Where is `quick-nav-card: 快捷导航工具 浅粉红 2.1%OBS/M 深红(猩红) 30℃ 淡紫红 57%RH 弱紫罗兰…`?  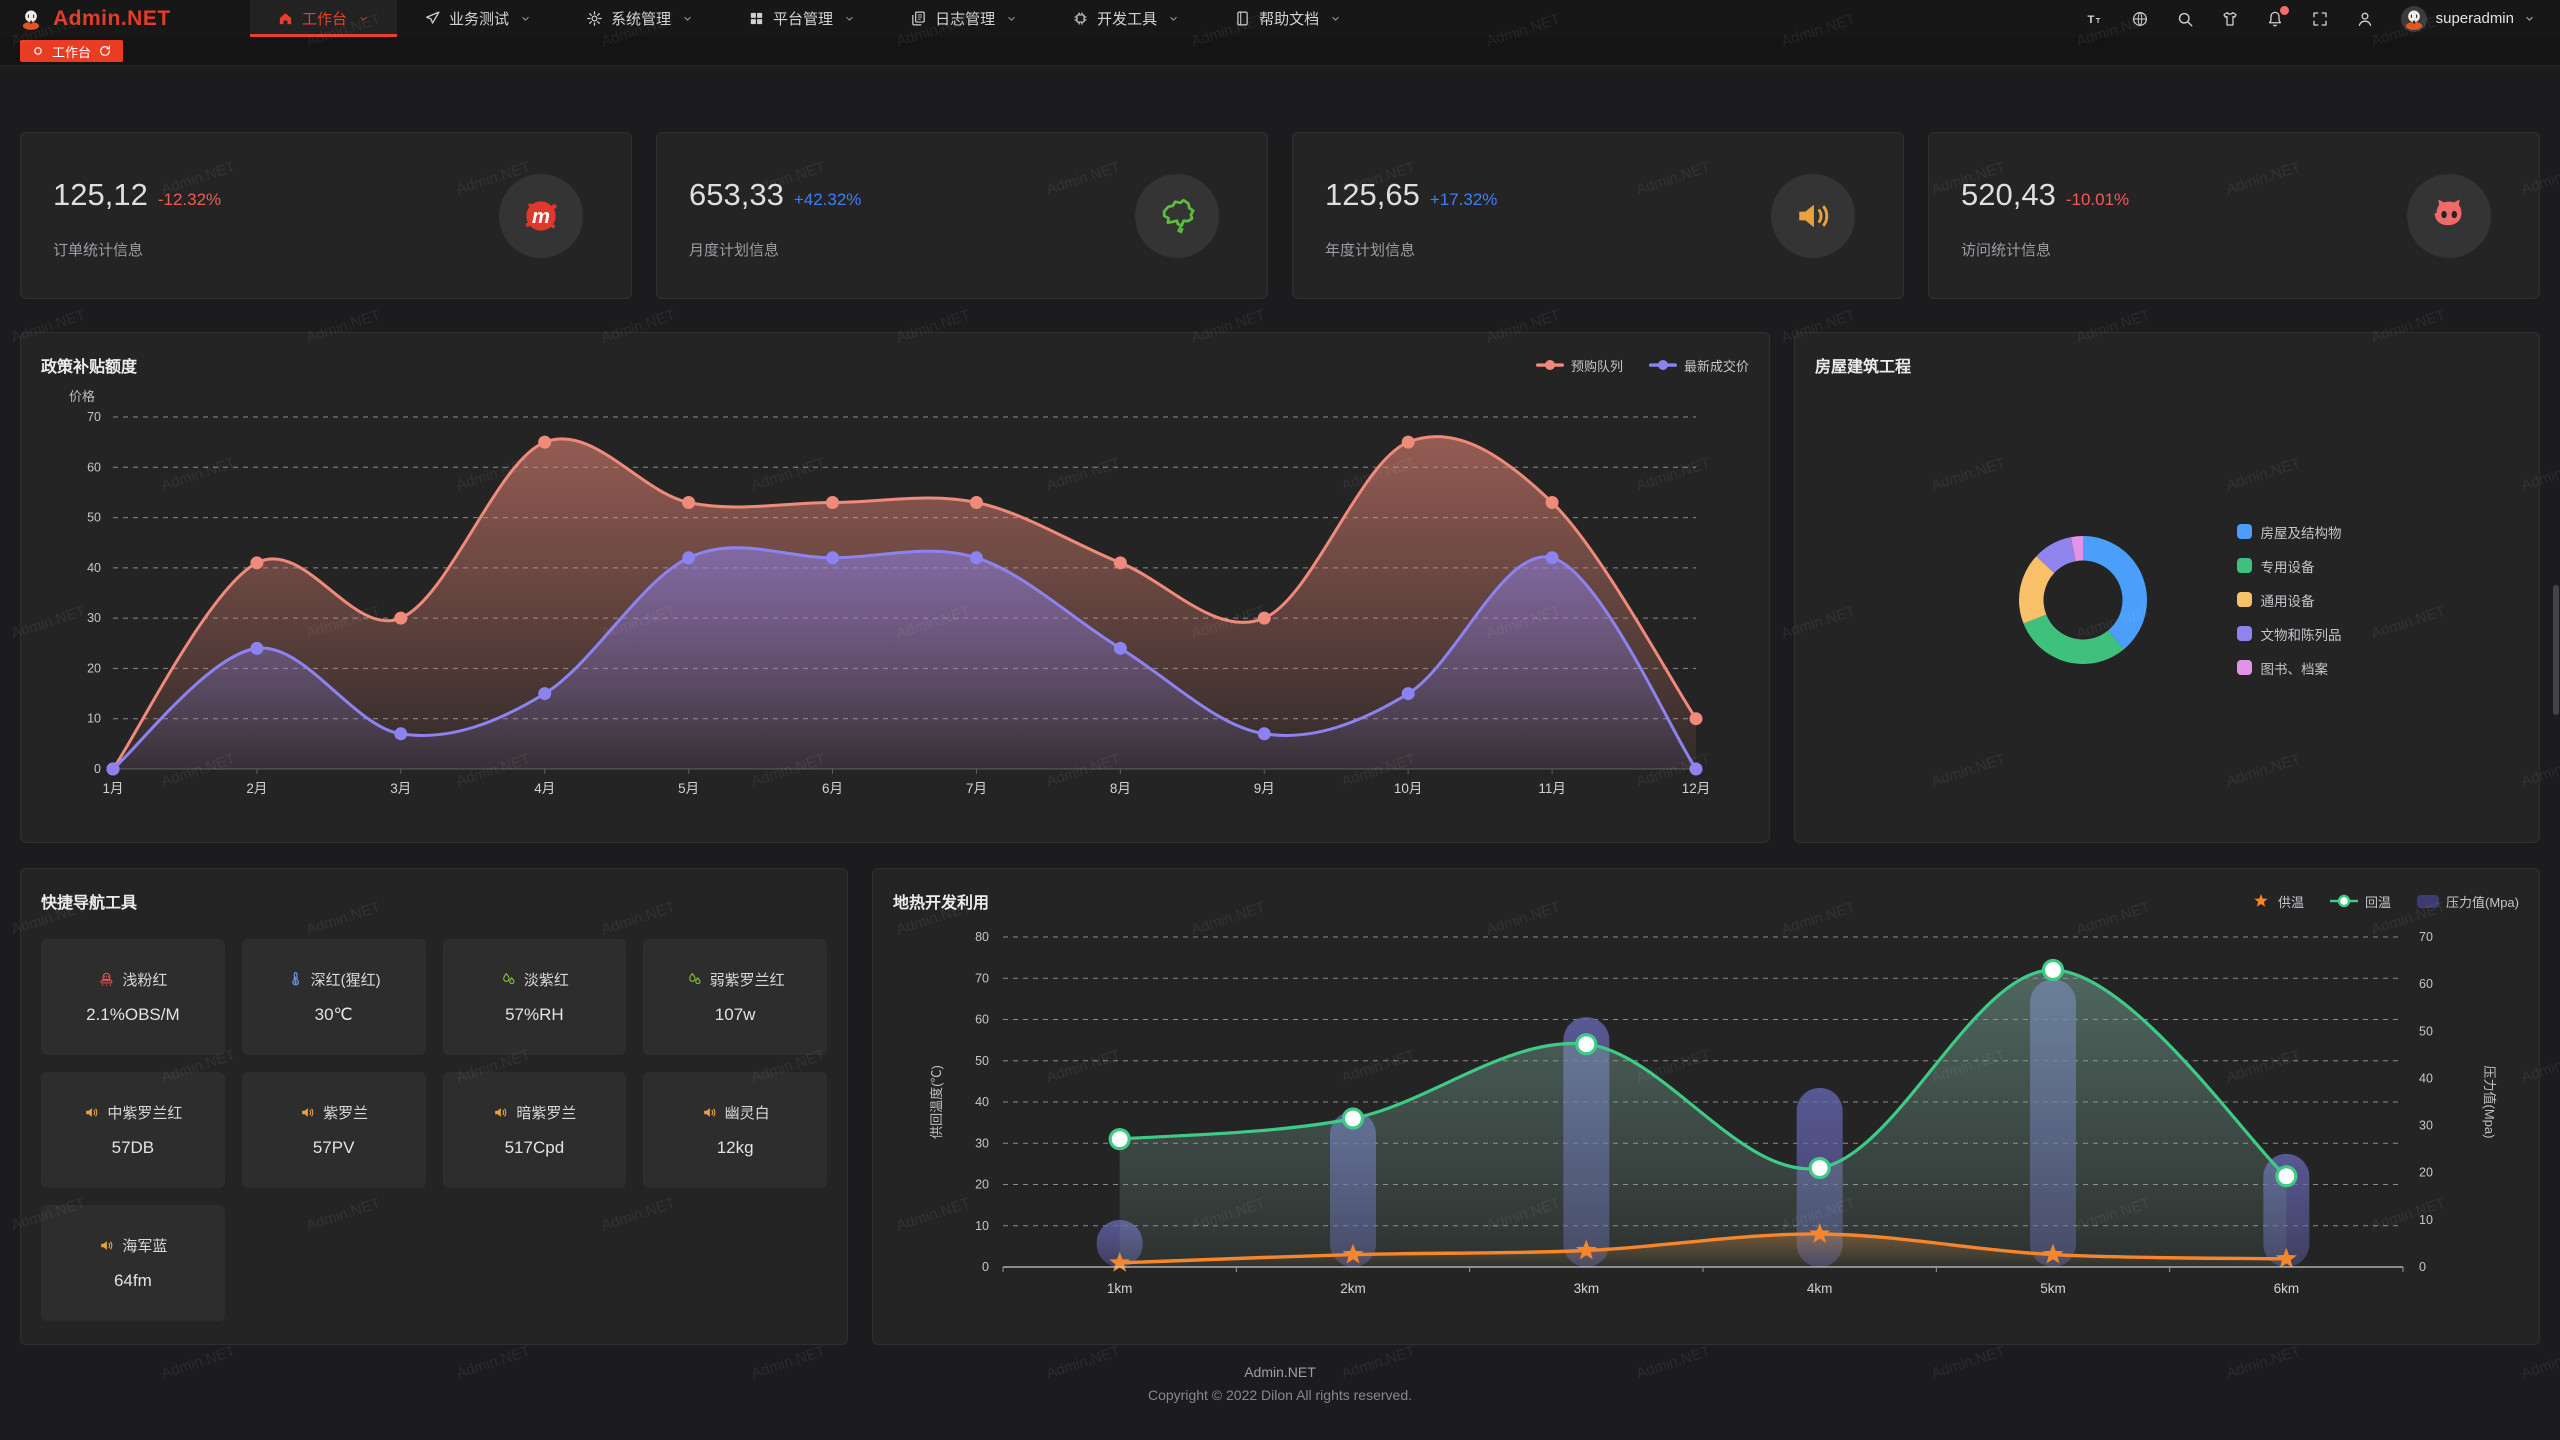 quick-nav-card: 快捷导航工具 浅粉红 2.1%OBS/M 深红(猩红) 30℃ 淡紫红 57%RH 弱紫罗兰… is located at coordinates (434, 1106).